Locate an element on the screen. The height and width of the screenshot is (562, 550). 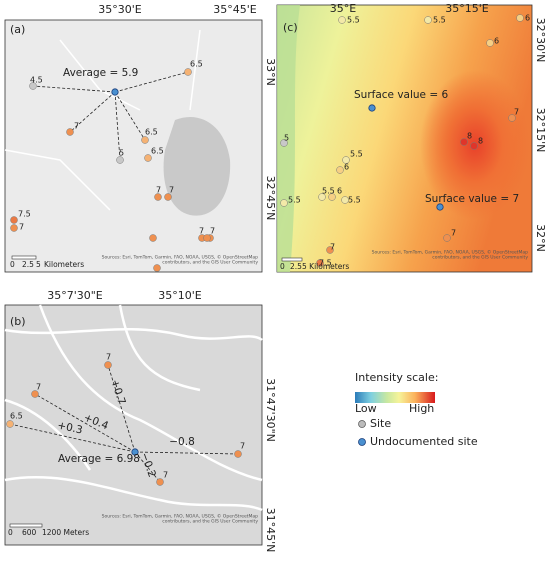
legend-site: Site is located at coordinates (380, 423).